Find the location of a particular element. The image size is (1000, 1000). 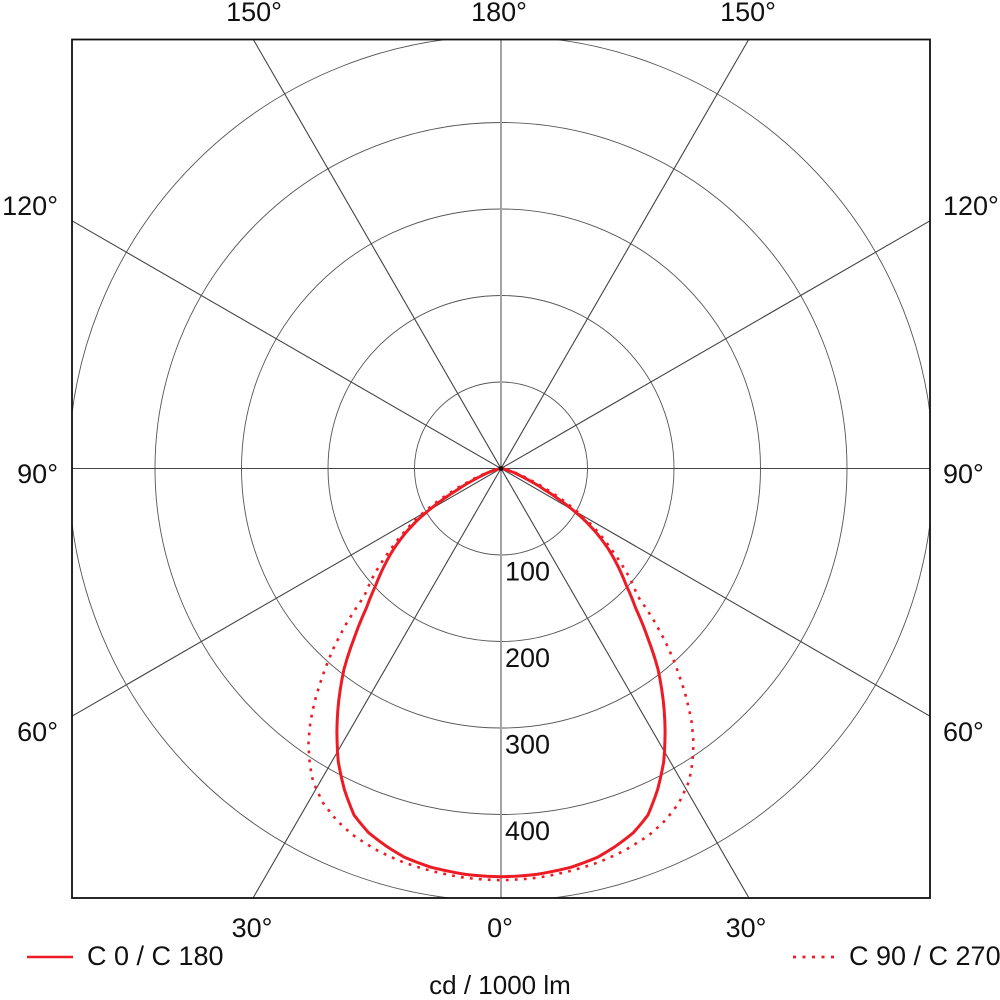

polar-center-dot is located at coordinates (501, 468).